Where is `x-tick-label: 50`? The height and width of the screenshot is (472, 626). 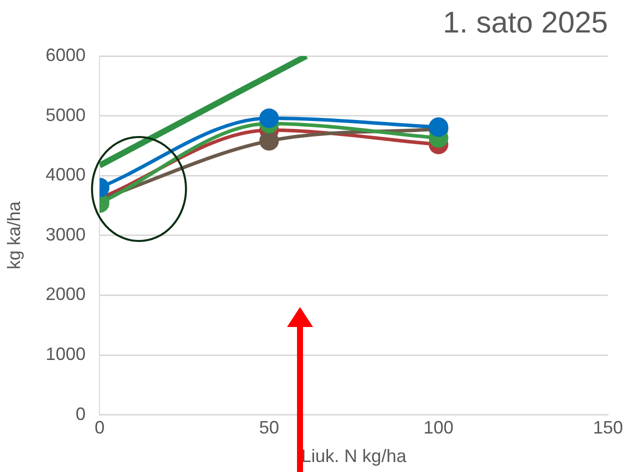 x-tick-label: 50 is located at coordinates (269, 428).